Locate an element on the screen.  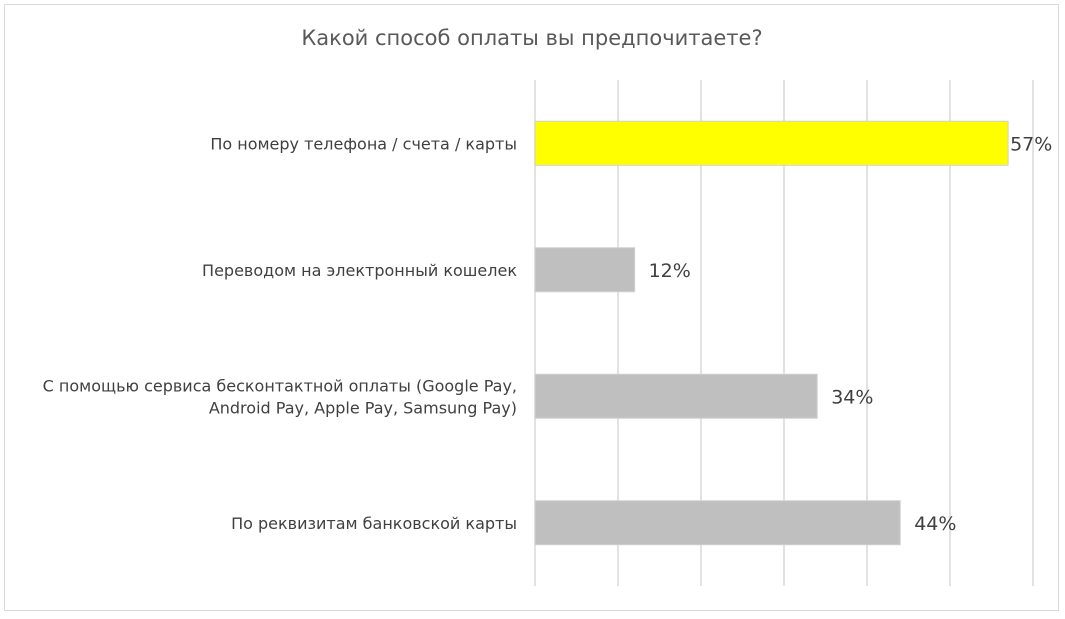
value-label-3: 34% is located at coordinates (852, 397).